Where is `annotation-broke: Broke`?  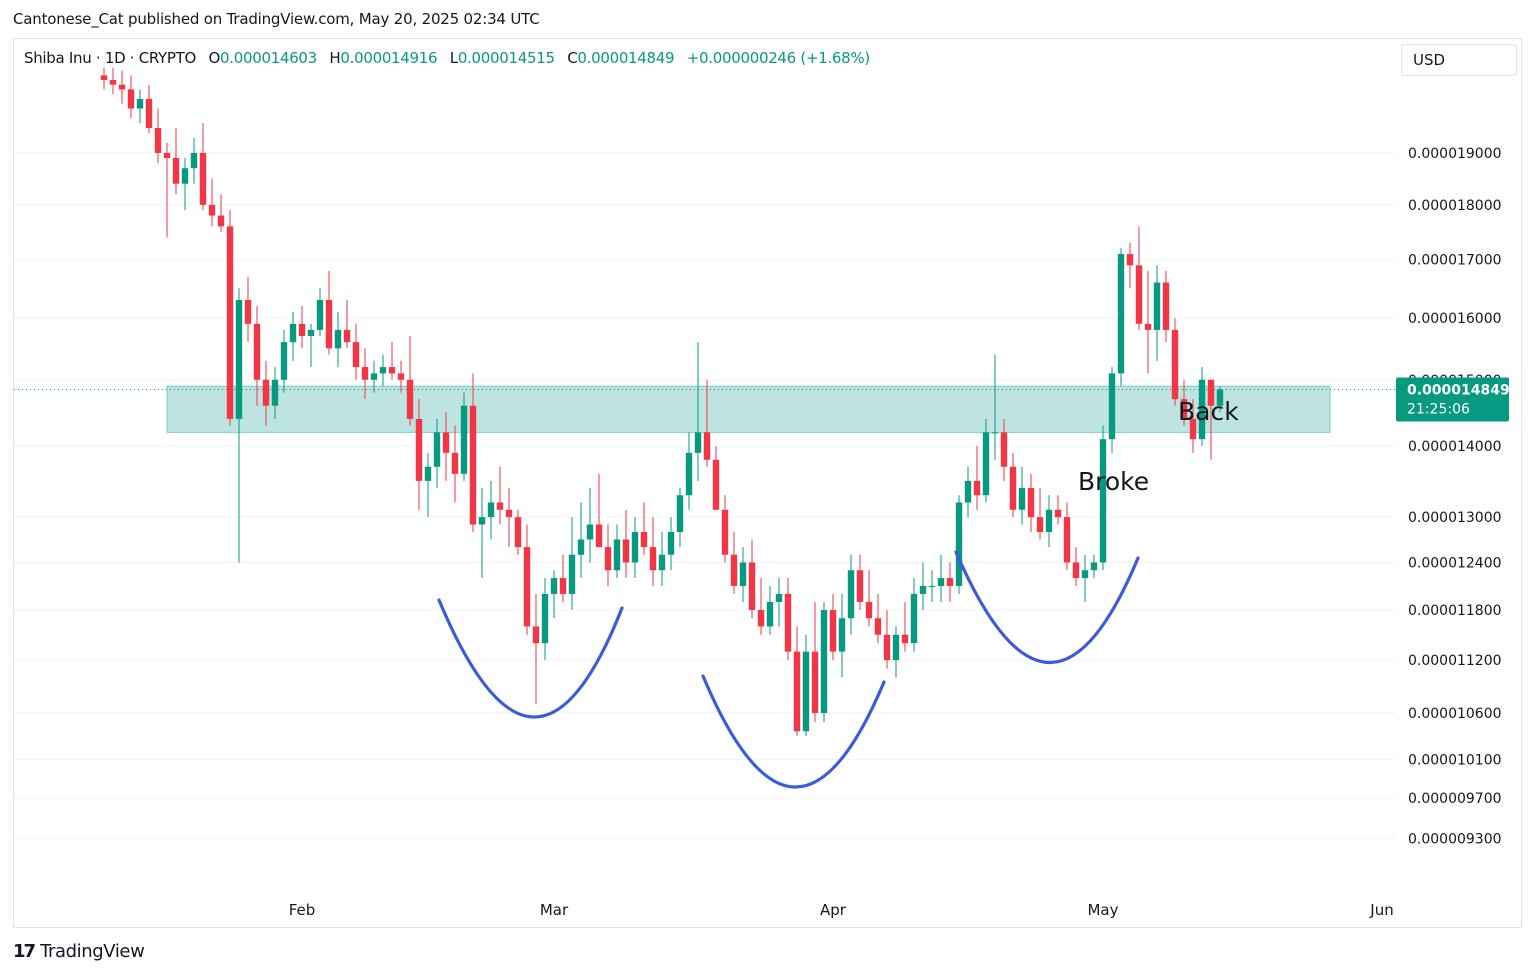
annotation-broke: Broke is located at coordinates (1113, 481).